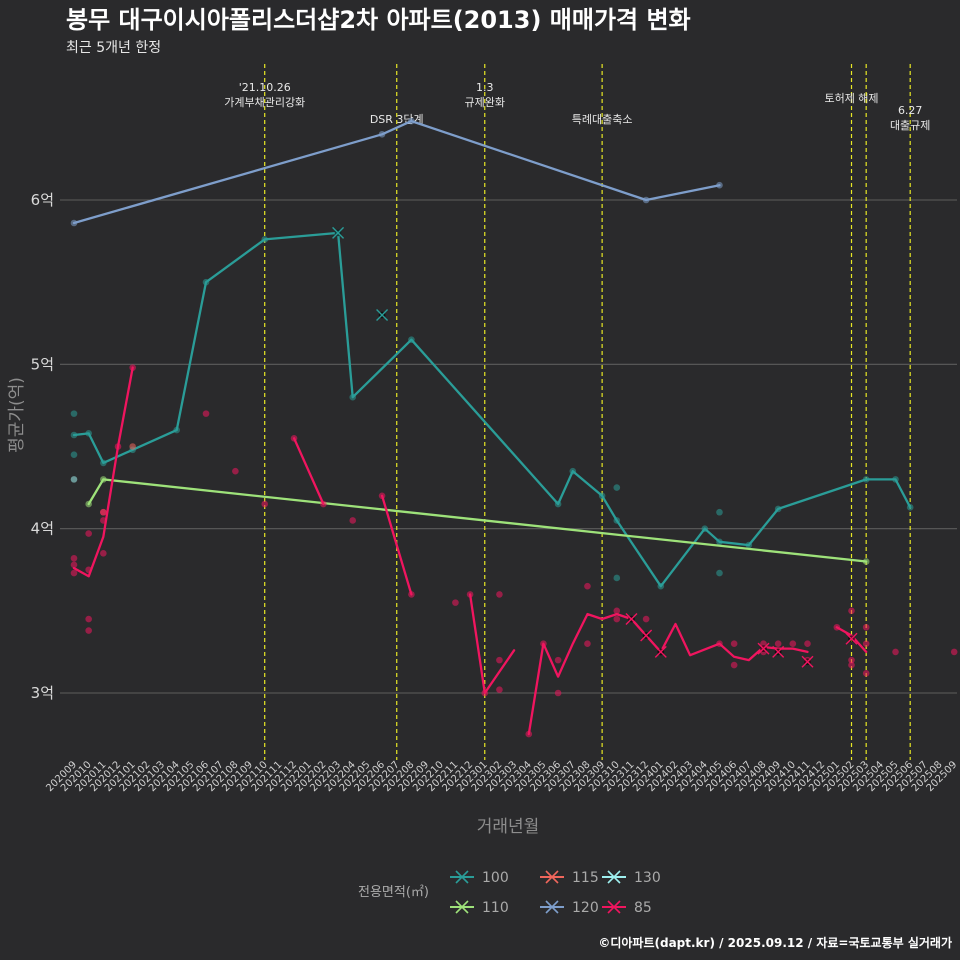  Describe the element at coordinates (264, 102) in the screenshot. I see `event-label: 가계부채관리강화` at that location.